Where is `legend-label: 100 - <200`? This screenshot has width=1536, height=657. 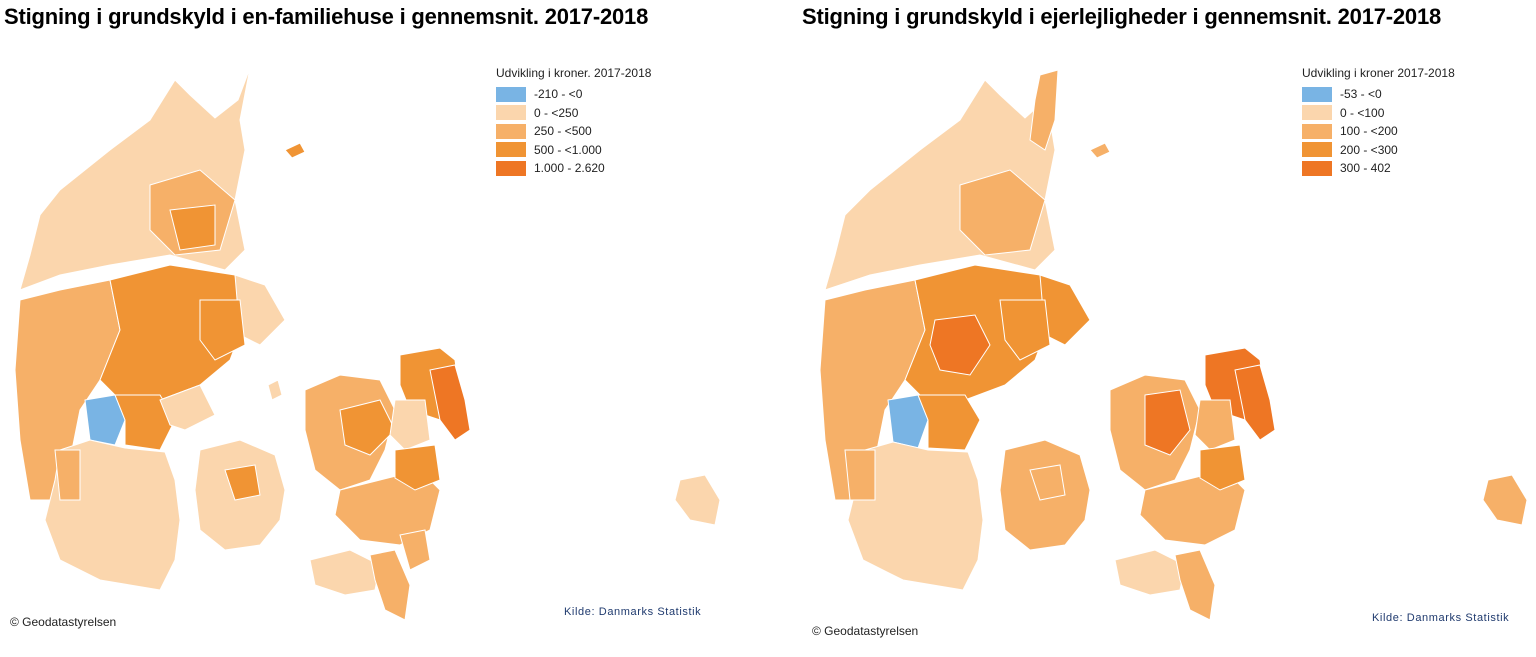 legend-label: 100 - <200 is located at coordinates (1369, 131).